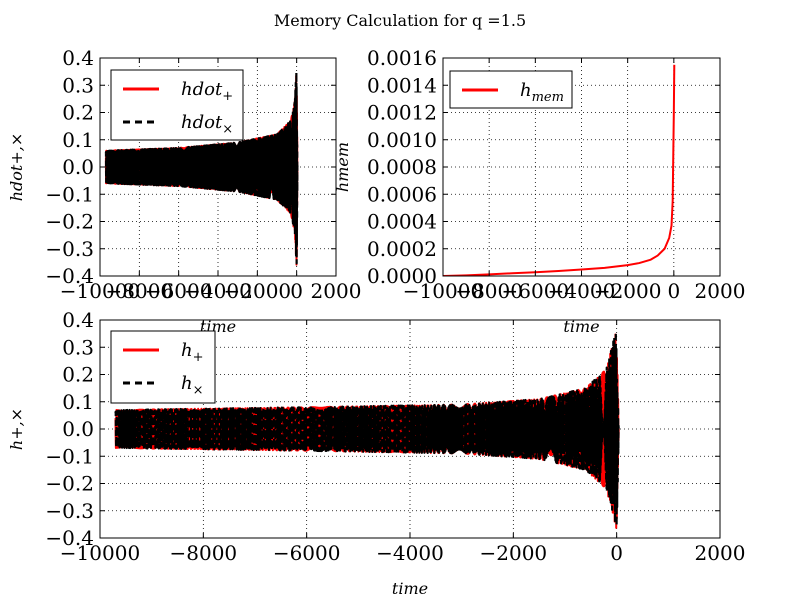 The height and width of the screenshot is (600, 800). Describe the element at coordinates (207, 91) in the screenshot. I see `legend-label: hdot+` at that location.